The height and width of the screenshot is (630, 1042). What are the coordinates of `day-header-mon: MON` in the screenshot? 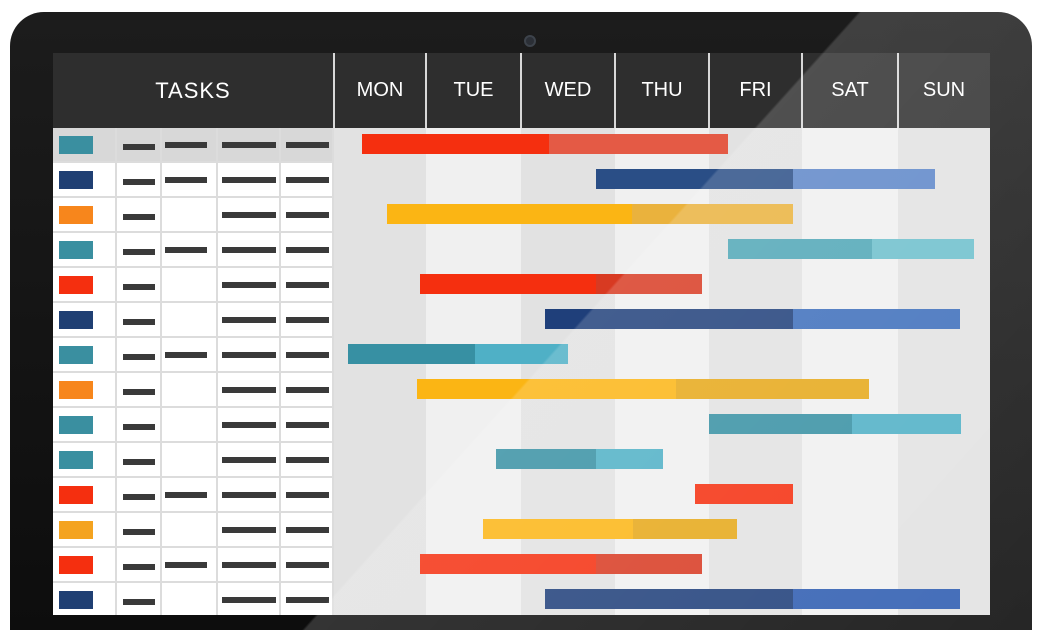 It's located at (379, 90).